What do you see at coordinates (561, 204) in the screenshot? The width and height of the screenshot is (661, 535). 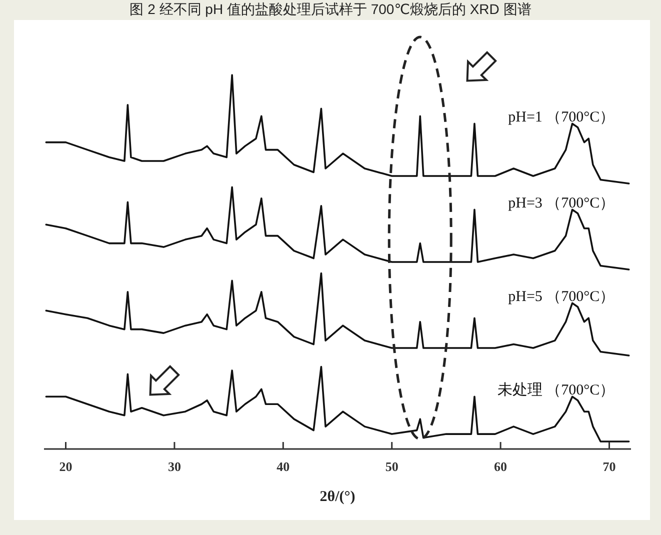 I see `series-label: pH=3 （700°C）` at bounding box center [561, 204].